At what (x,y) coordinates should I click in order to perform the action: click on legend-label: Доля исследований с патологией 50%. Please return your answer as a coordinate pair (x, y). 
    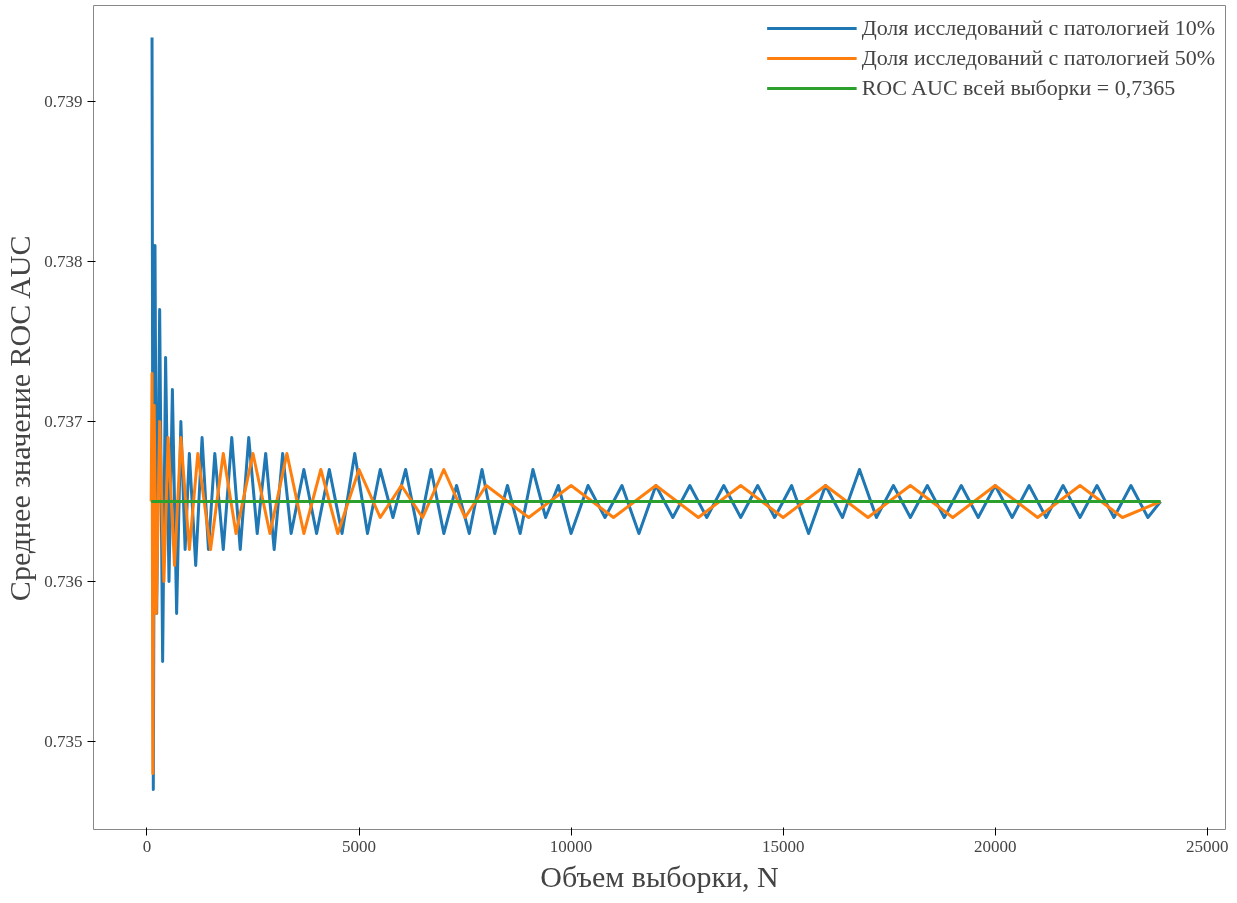
    Looking at the image, I should click on (1038, 58).